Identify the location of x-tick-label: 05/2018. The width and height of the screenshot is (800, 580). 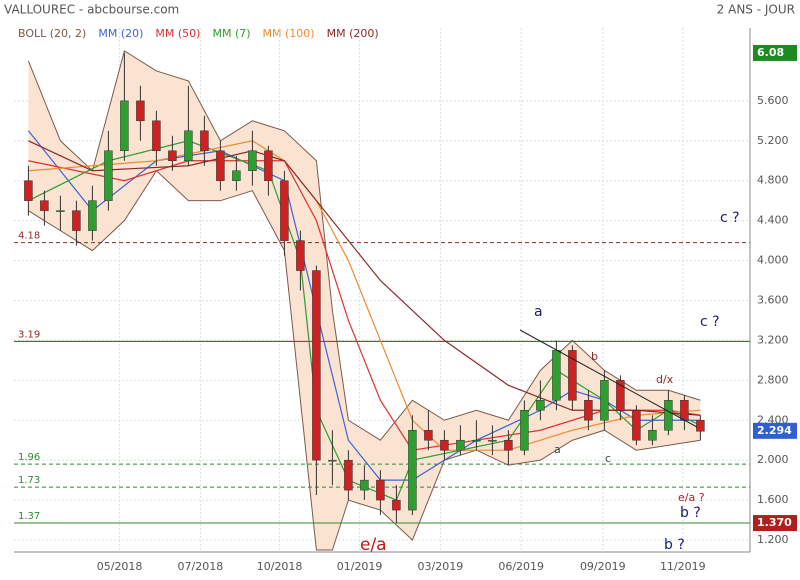
(120, 566).